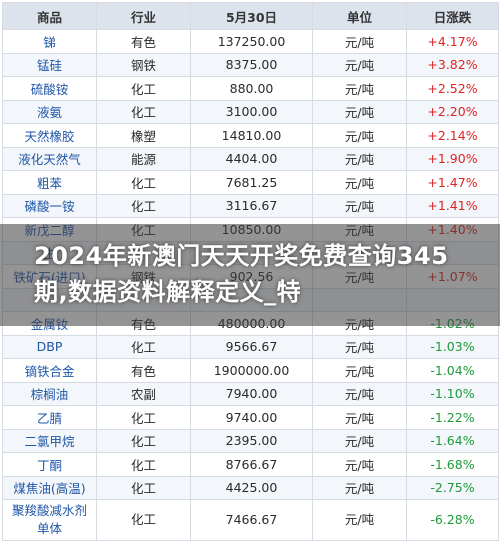  I want to click on price-cell: 1900000.00, so click(251, 370).